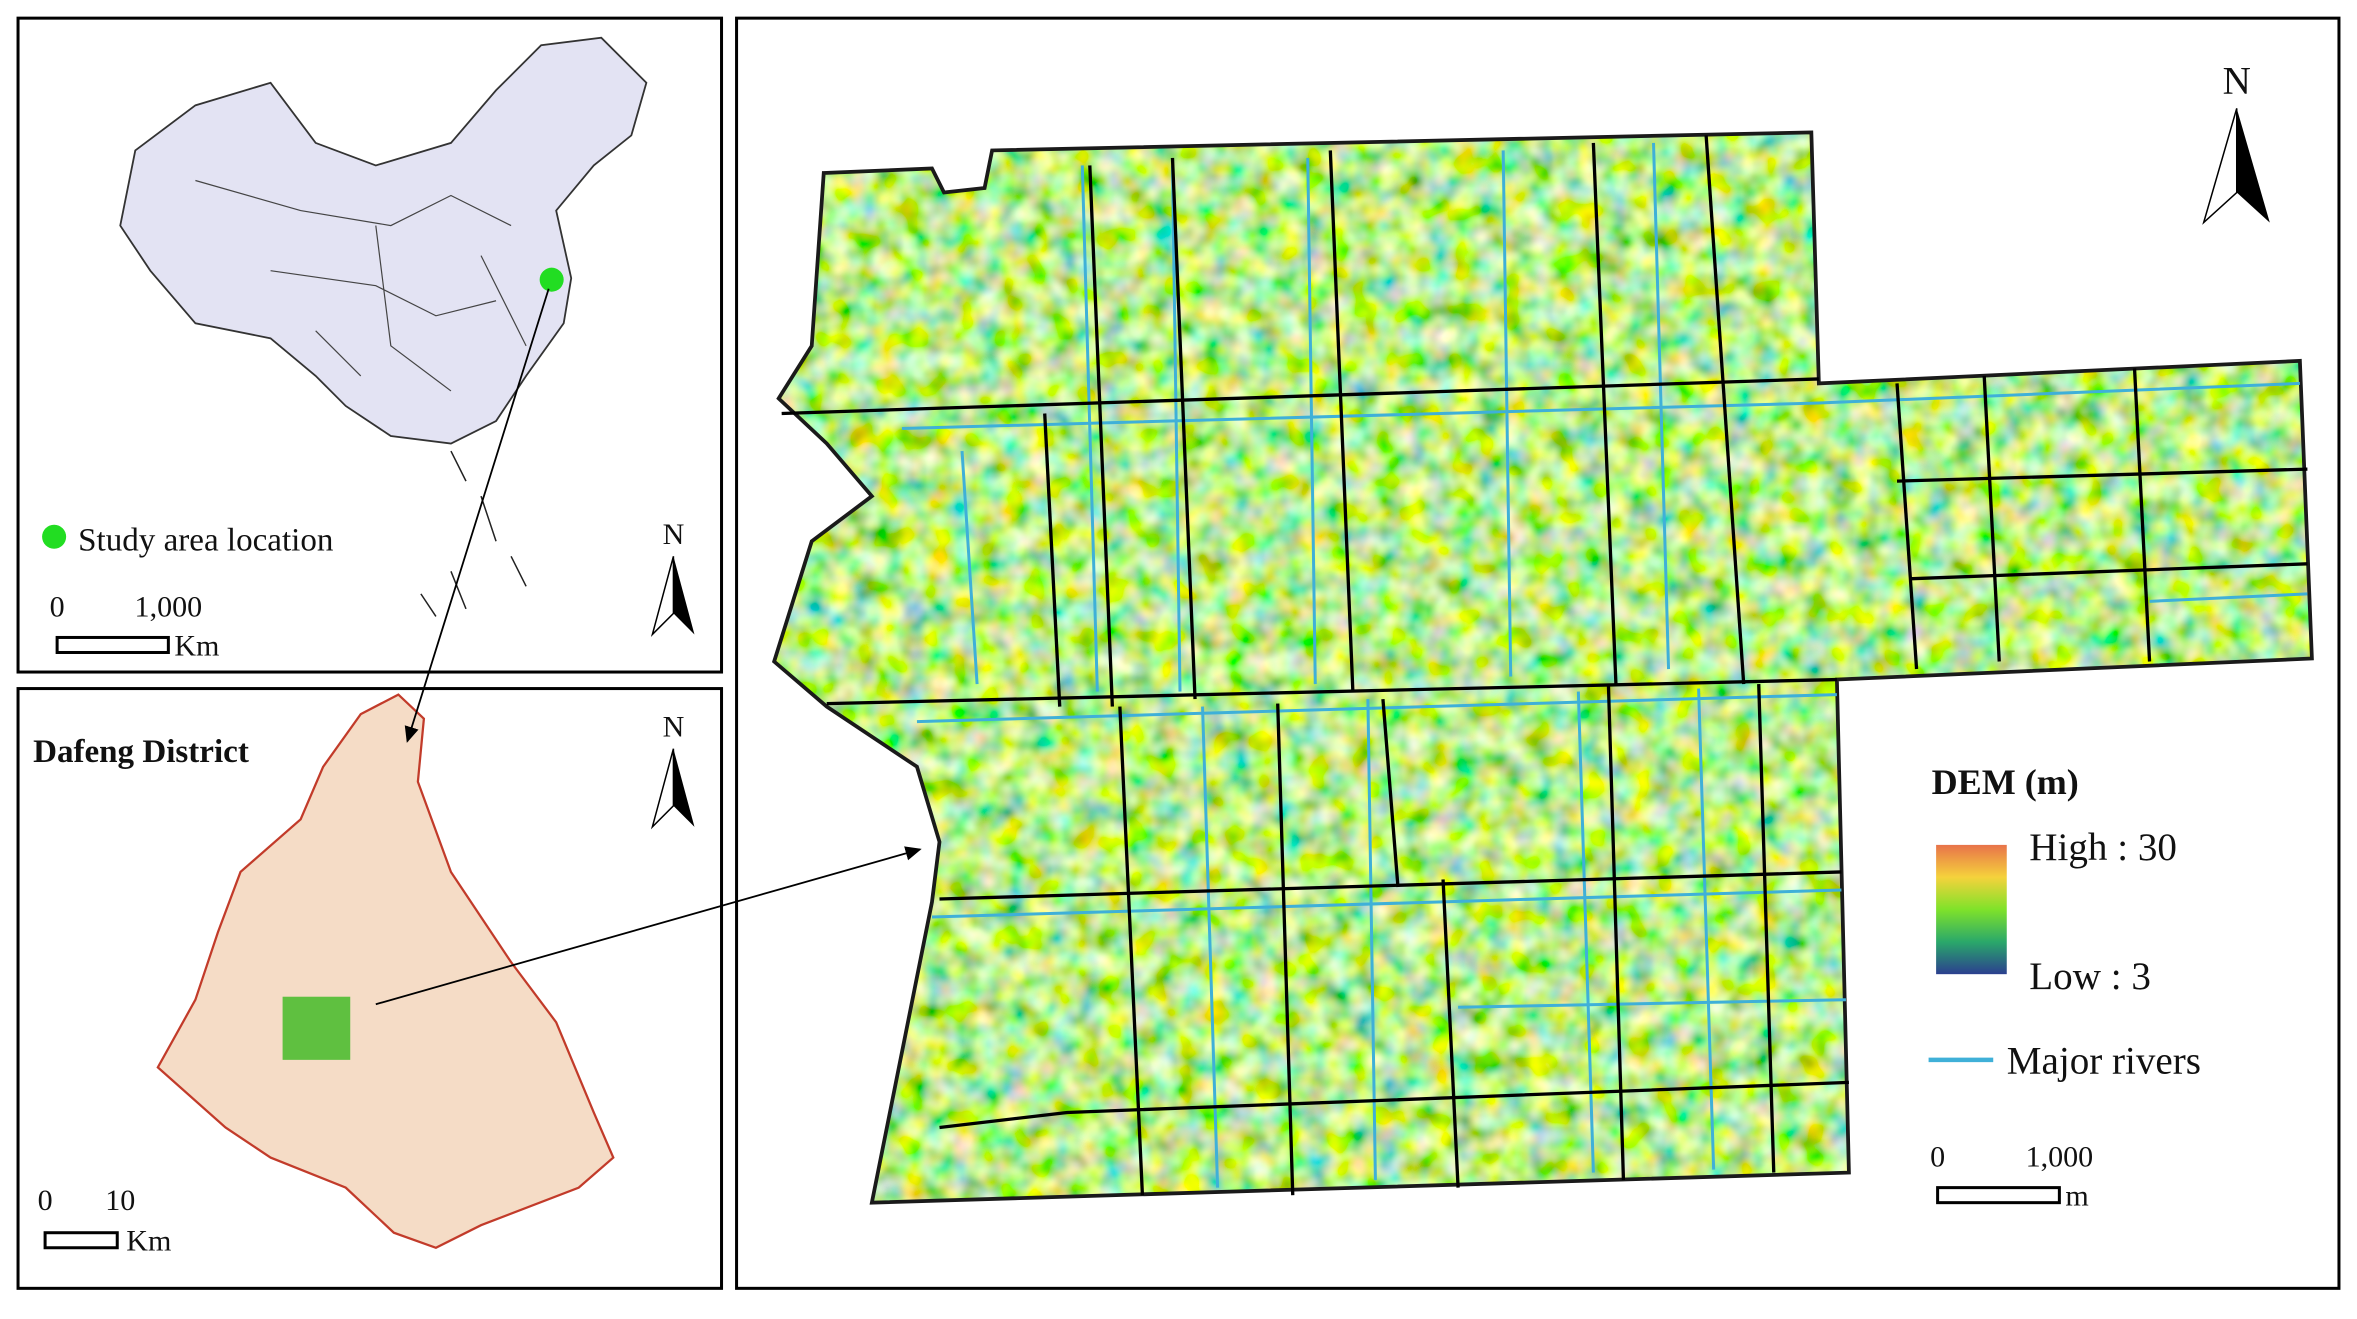  I want to click on legend-high: High : 30, so click(2103, 847).